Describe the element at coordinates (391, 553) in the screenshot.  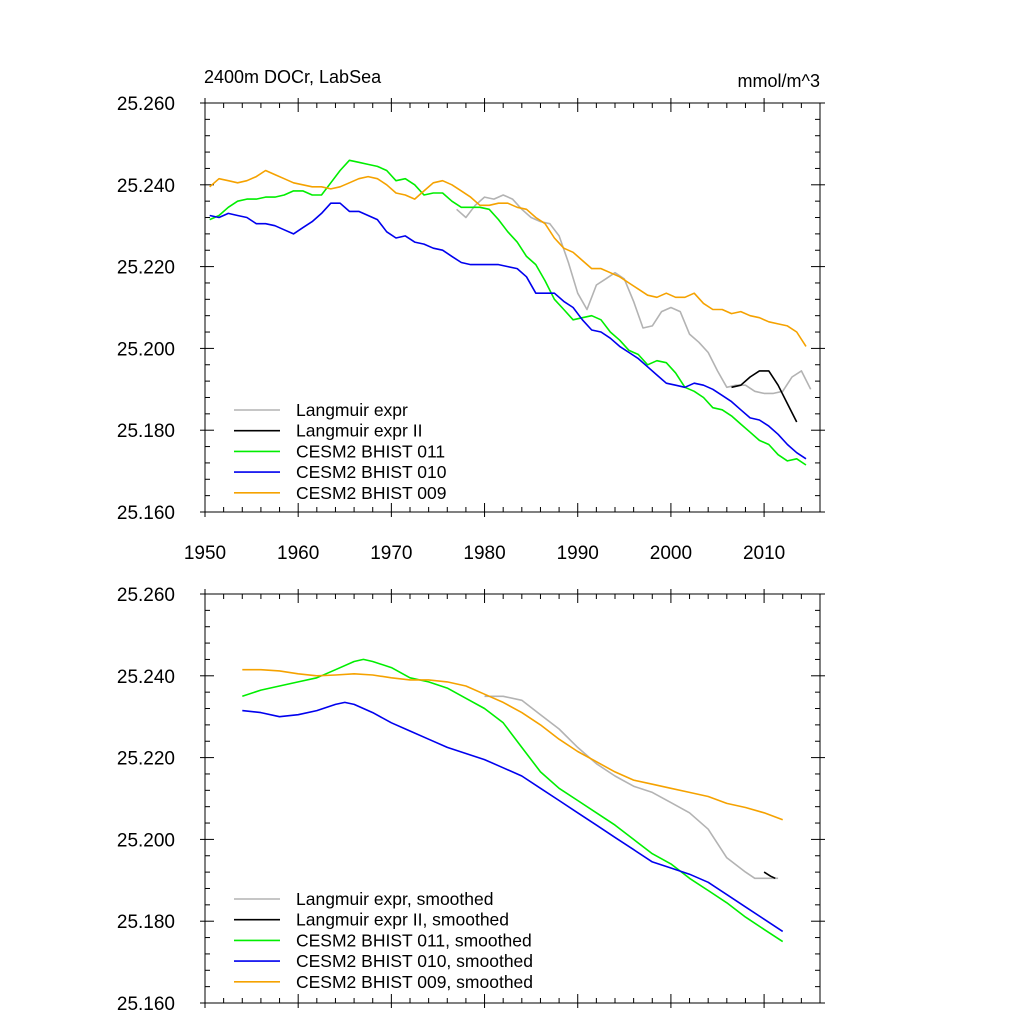
I see `x-tick-label: 1970` at that location.